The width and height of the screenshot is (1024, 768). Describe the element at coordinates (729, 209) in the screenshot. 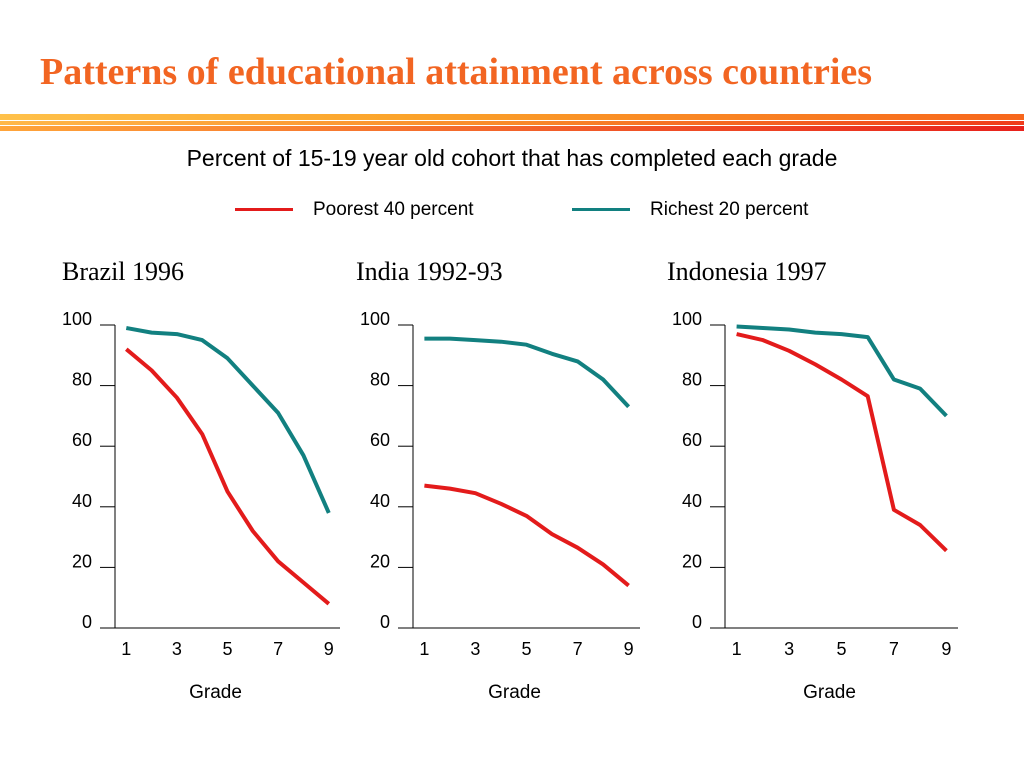

I see `legend-label-richest: Richest 20 percent` at that location.